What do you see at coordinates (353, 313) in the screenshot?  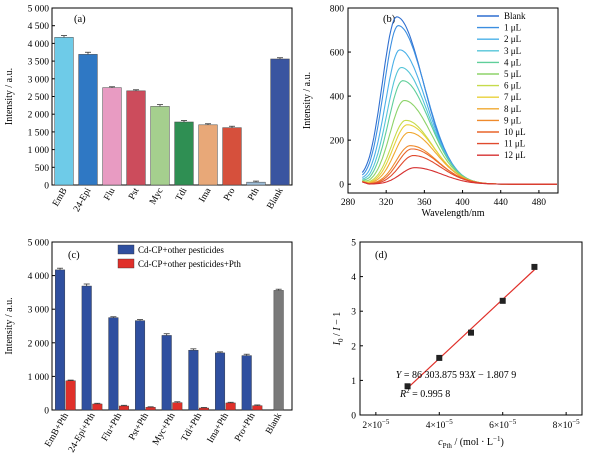 I see `y-tick-label: 3` at bounding box center [353, 313].